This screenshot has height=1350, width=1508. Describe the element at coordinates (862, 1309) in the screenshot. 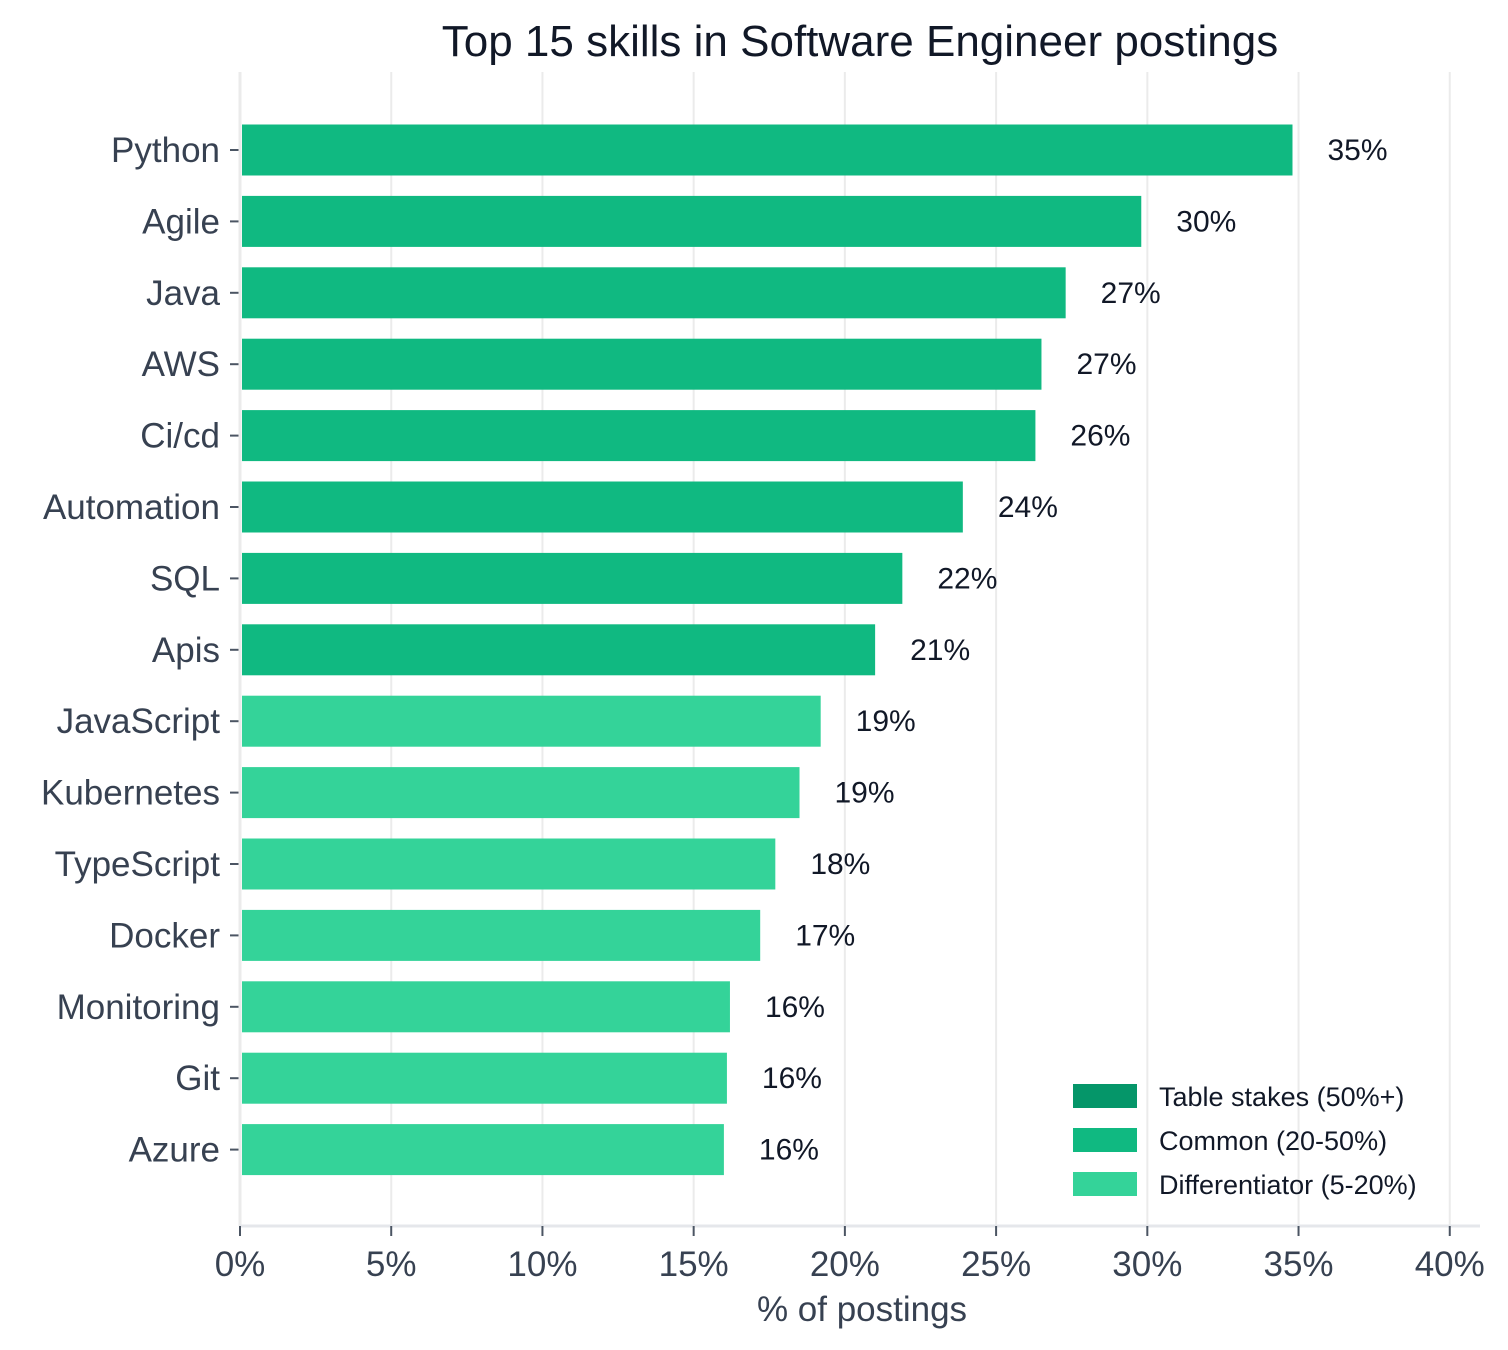

I see `x-axis-title: % of postings` at that location.